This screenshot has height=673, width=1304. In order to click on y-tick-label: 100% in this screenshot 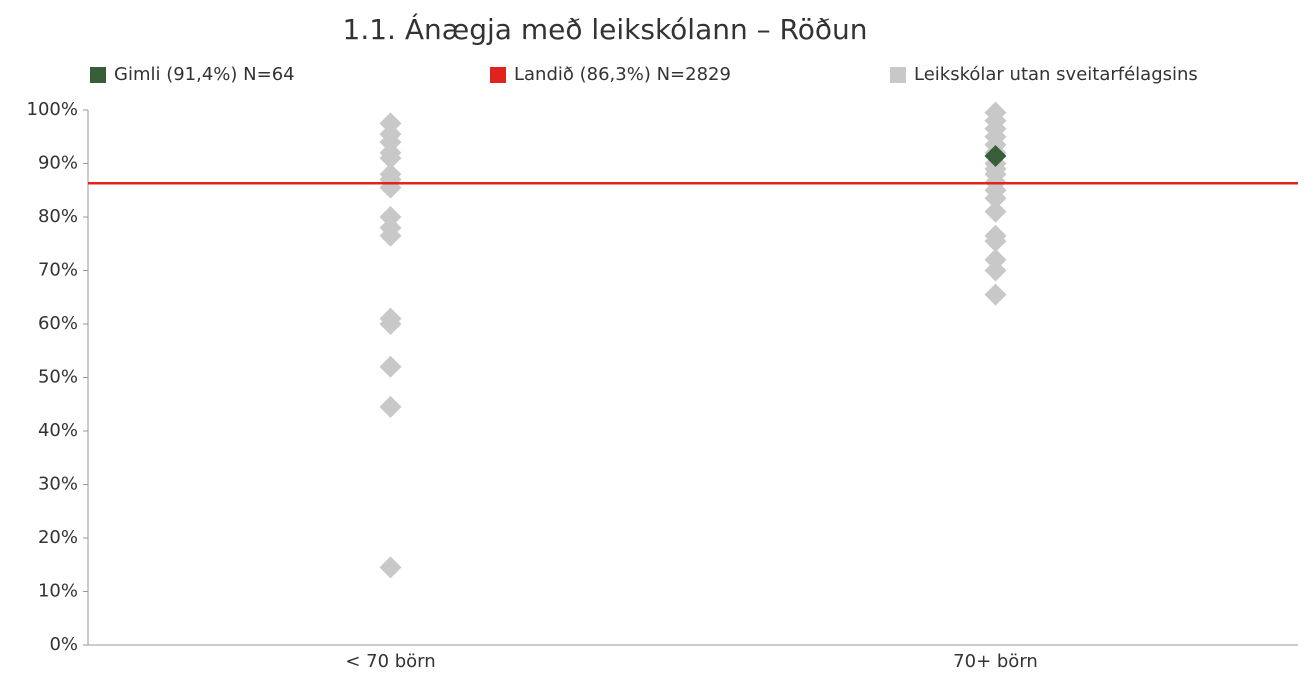, I will do `click(52, 109)`.